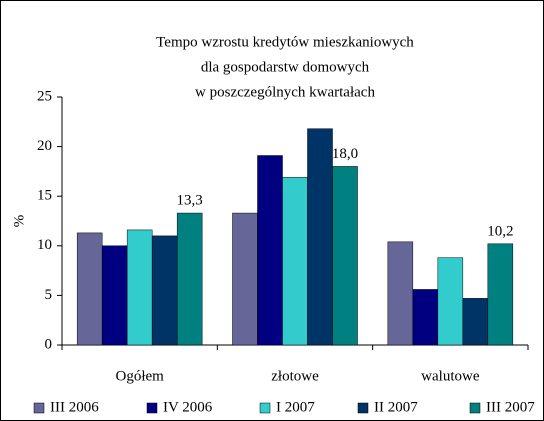  I want to click on data-label: 18,0, so click(345, 154).